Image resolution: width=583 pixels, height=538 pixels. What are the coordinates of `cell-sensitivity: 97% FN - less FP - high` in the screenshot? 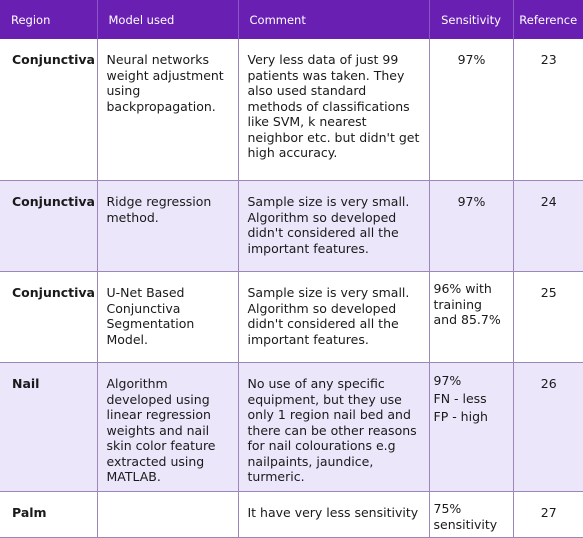 It's located at (471, 427).